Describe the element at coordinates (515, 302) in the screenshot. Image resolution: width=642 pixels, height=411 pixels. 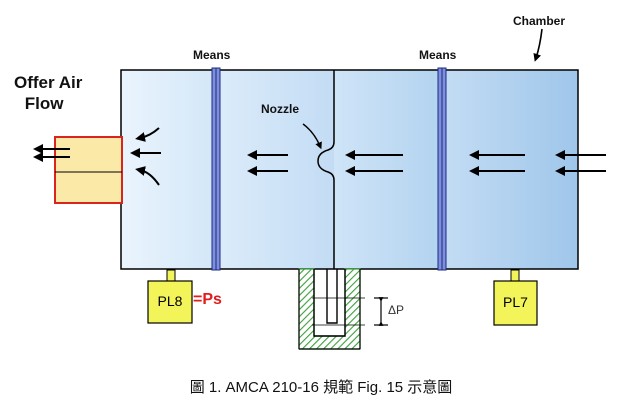
I see `pl7-label: PL7` at that location.